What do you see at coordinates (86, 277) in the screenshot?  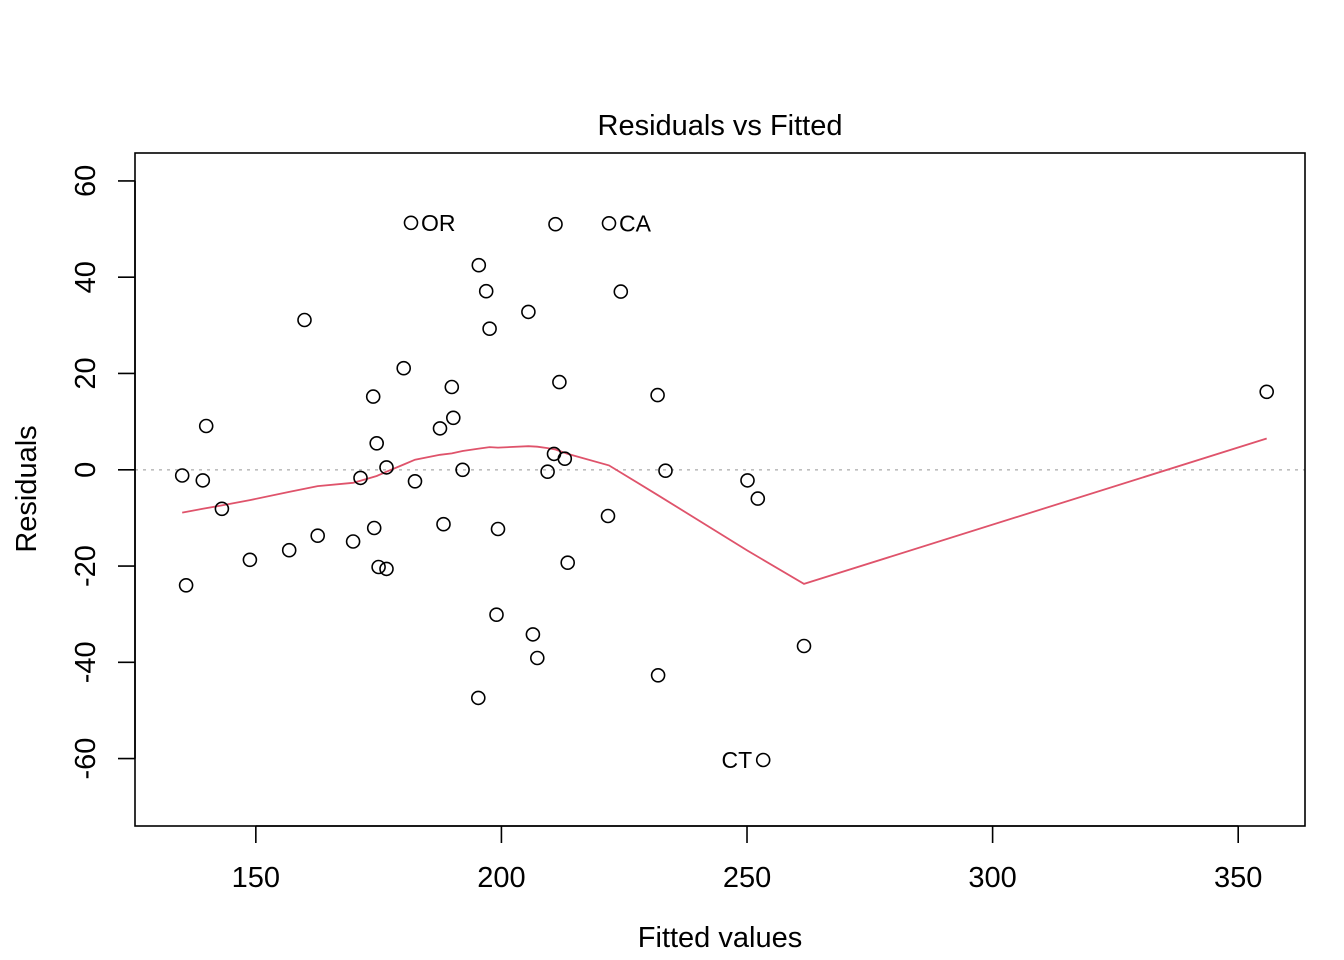 I see `y-tick-label: 40` at bounding box center [86, 277].